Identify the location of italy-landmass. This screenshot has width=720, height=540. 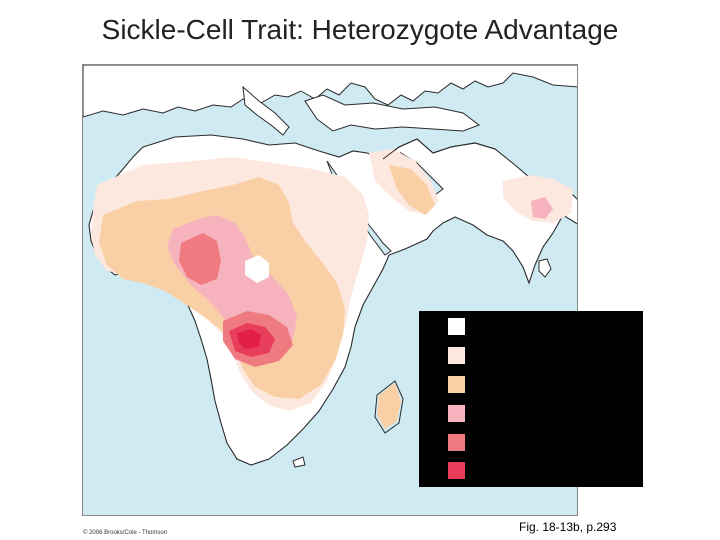
(266, 110).